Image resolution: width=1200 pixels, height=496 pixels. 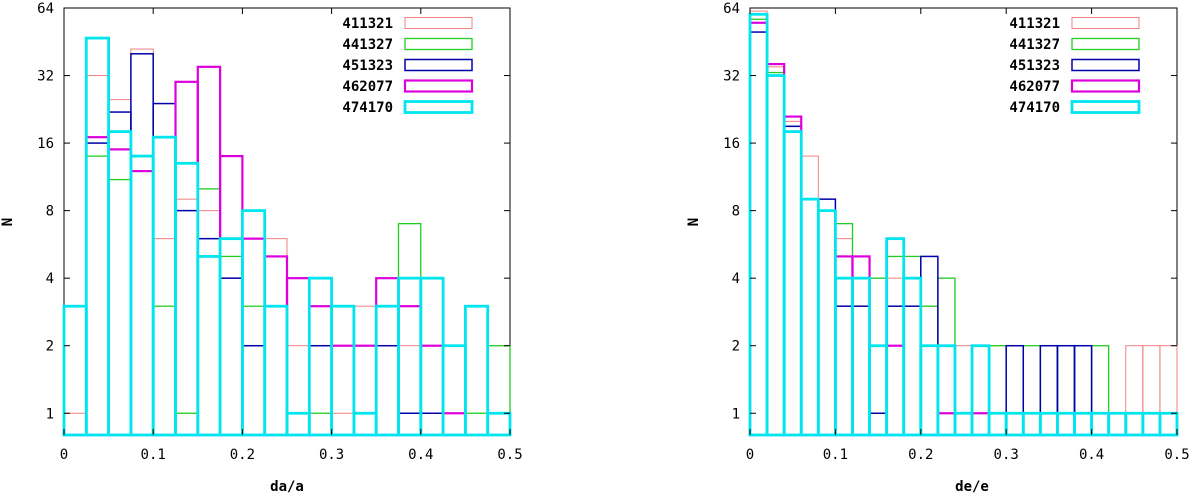 What do you see at coordinates (287, 487) in the screenshot?
I see `x-axis-label: da/a` at bounding box center [287, 487].